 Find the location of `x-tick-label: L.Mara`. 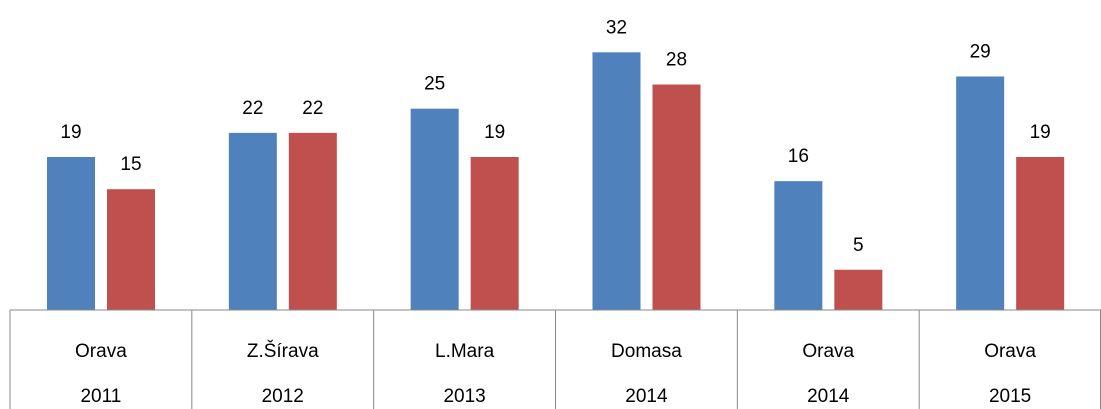

x-tick-label: L.Mara is located at coordinates (465, 351).